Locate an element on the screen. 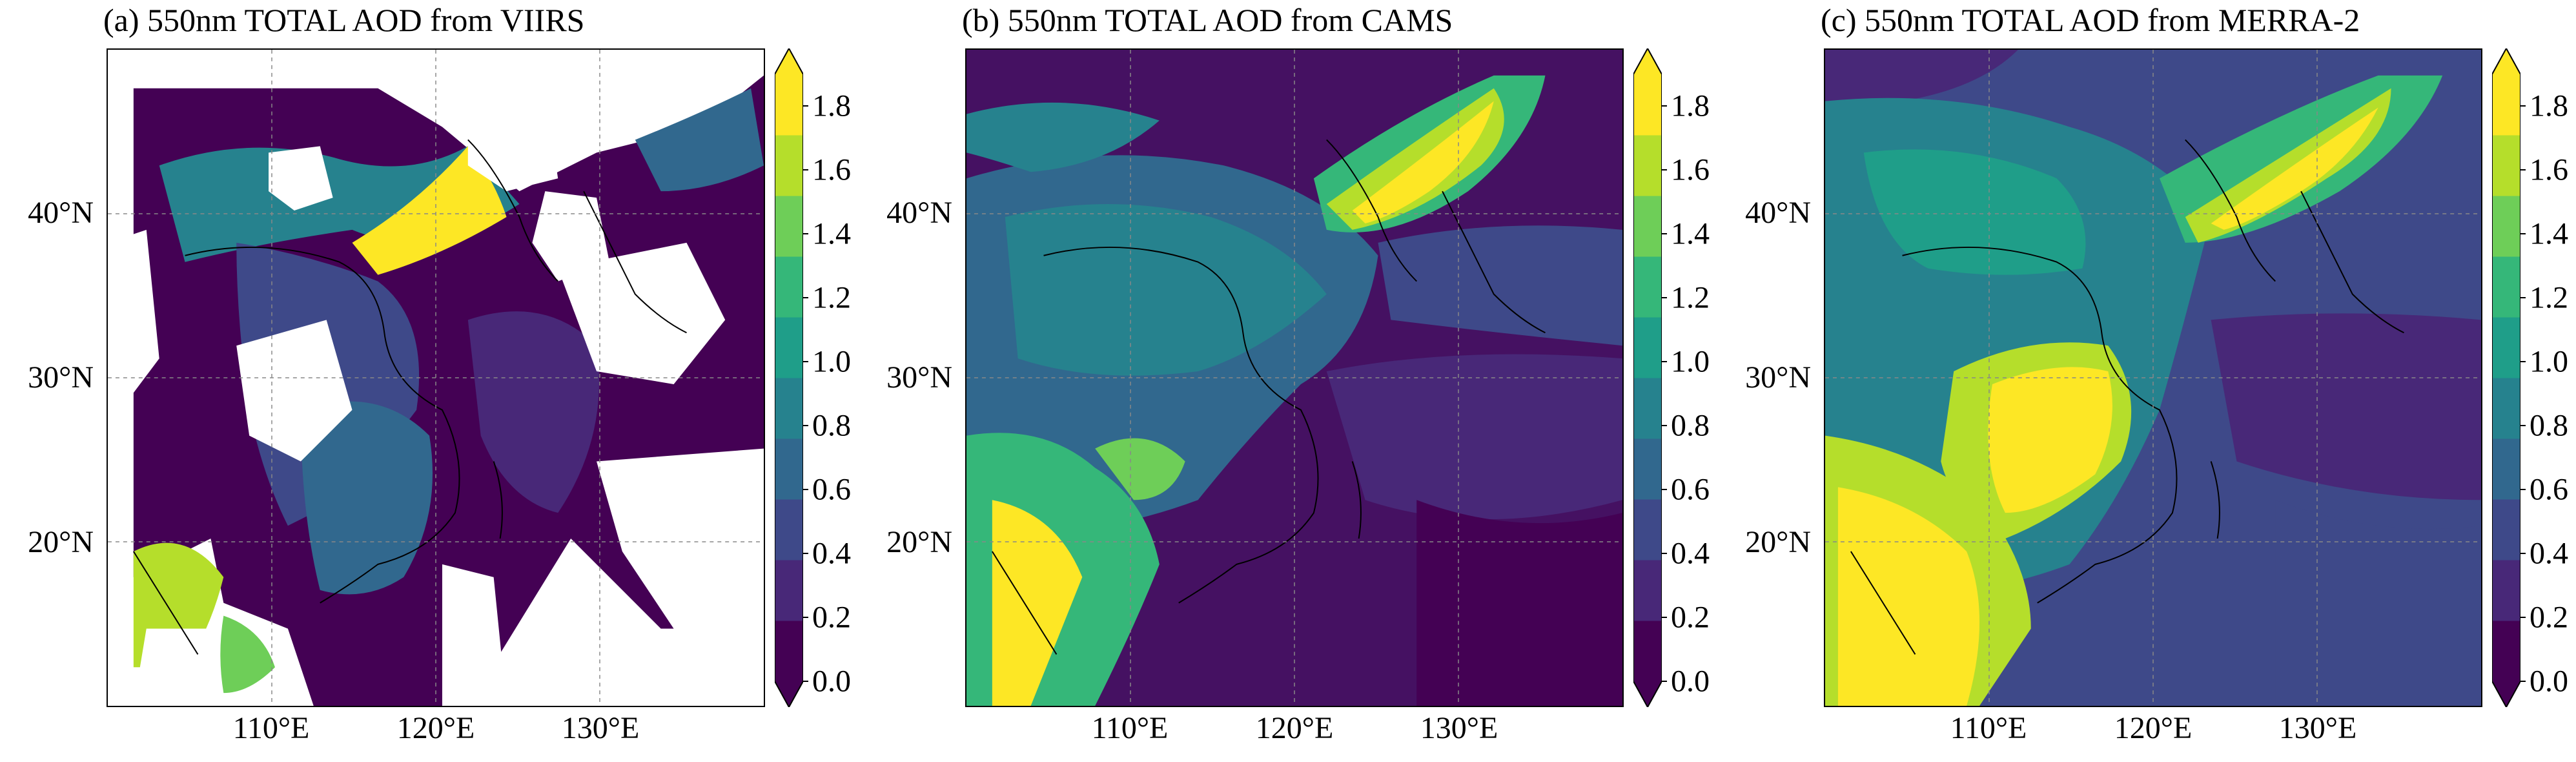 This screenshot has width=2576, height=762. colorbar-tick-label: 0.6 is located at coordinates (1690, 489).